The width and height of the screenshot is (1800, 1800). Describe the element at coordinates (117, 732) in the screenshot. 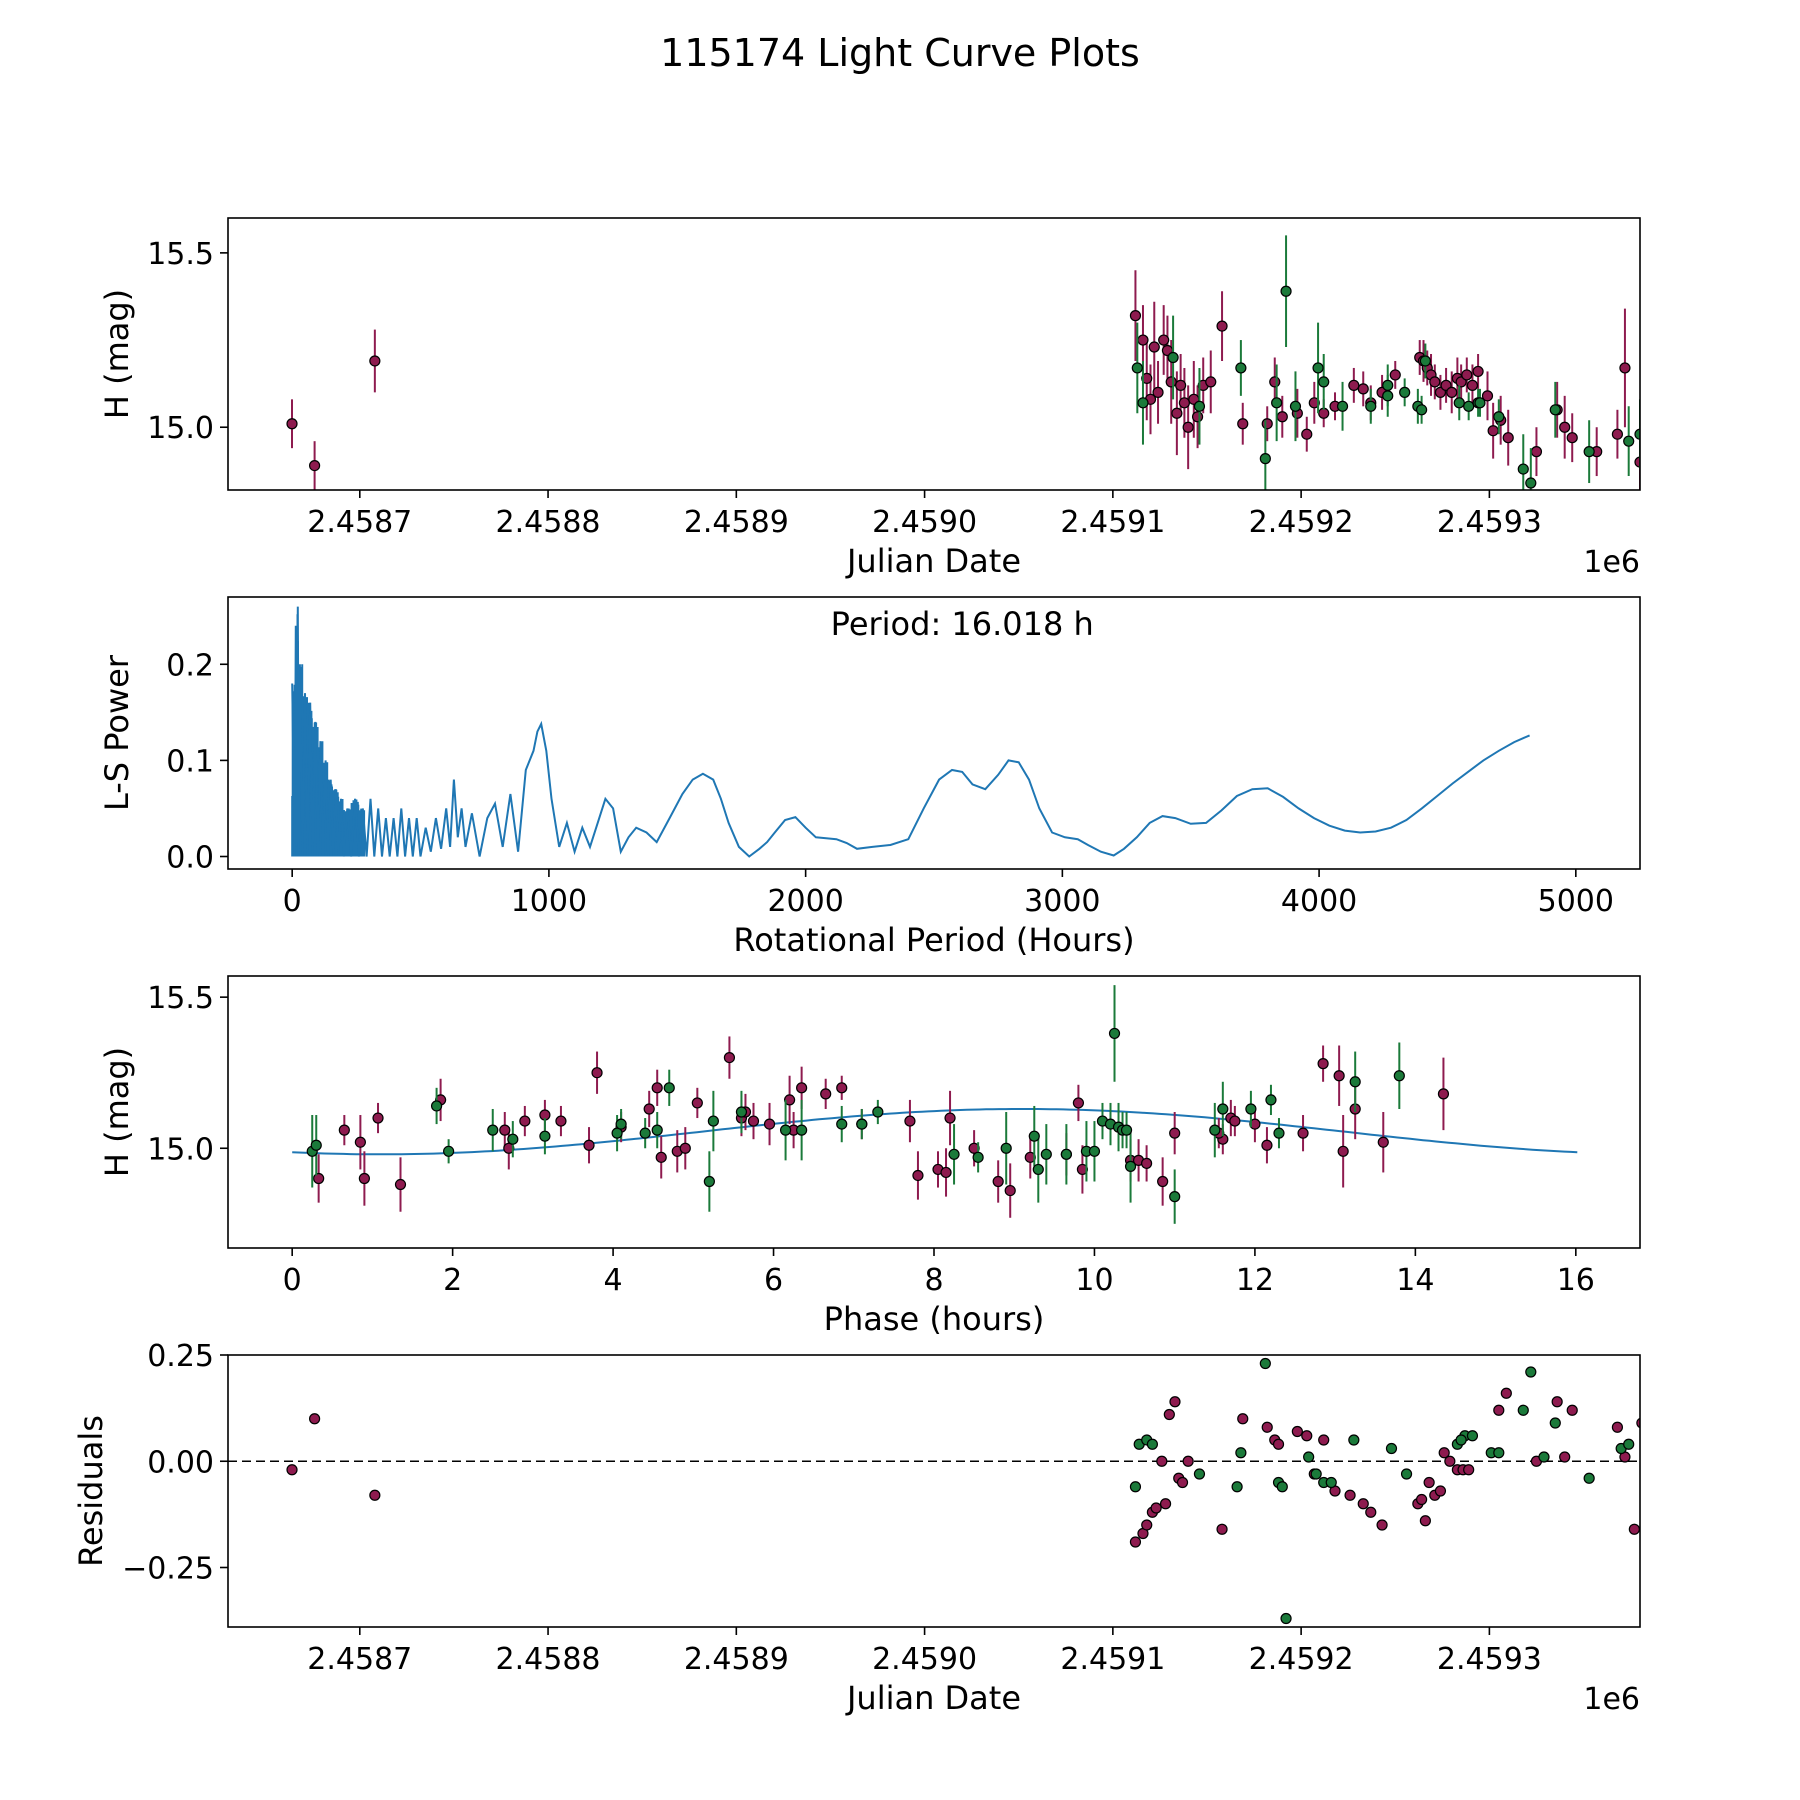

I see `y-axis-label: L-S Power` at that location.